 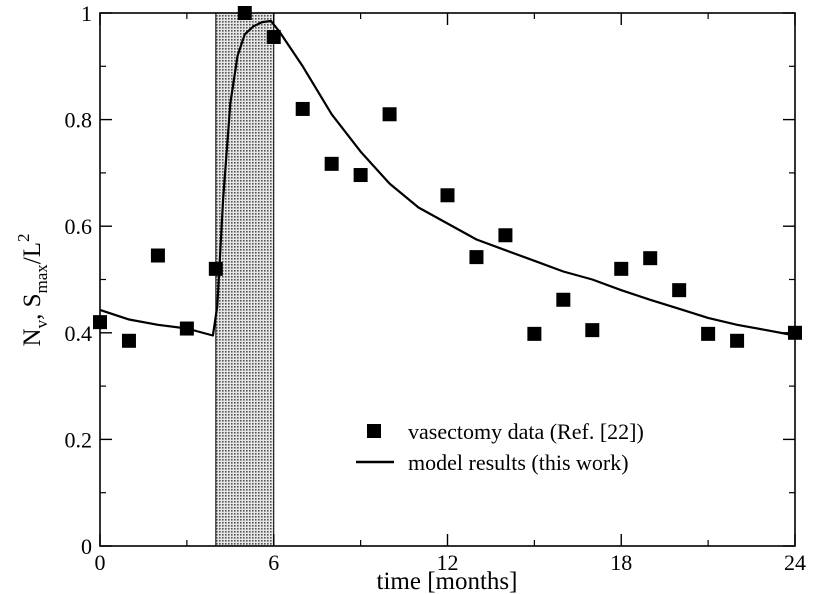 I want to click on y-tick-label: 0, so click(x=86, y=546).